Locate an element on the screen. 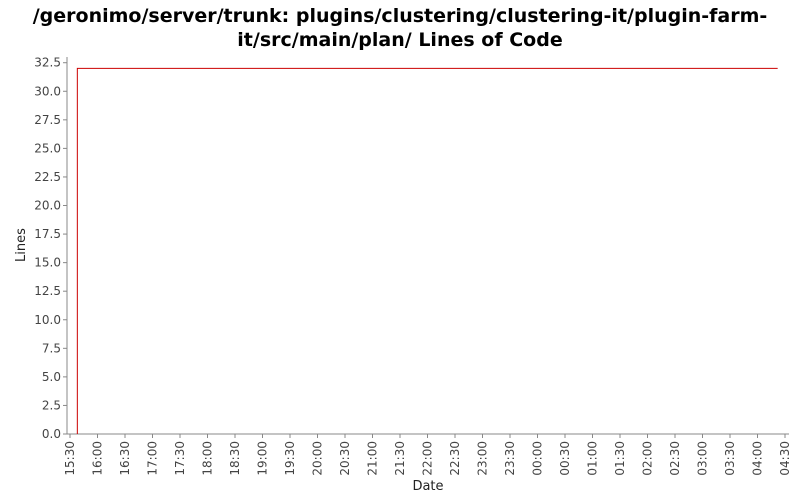  y-tick-label: 5.0 is located at coordinates (51, 377).